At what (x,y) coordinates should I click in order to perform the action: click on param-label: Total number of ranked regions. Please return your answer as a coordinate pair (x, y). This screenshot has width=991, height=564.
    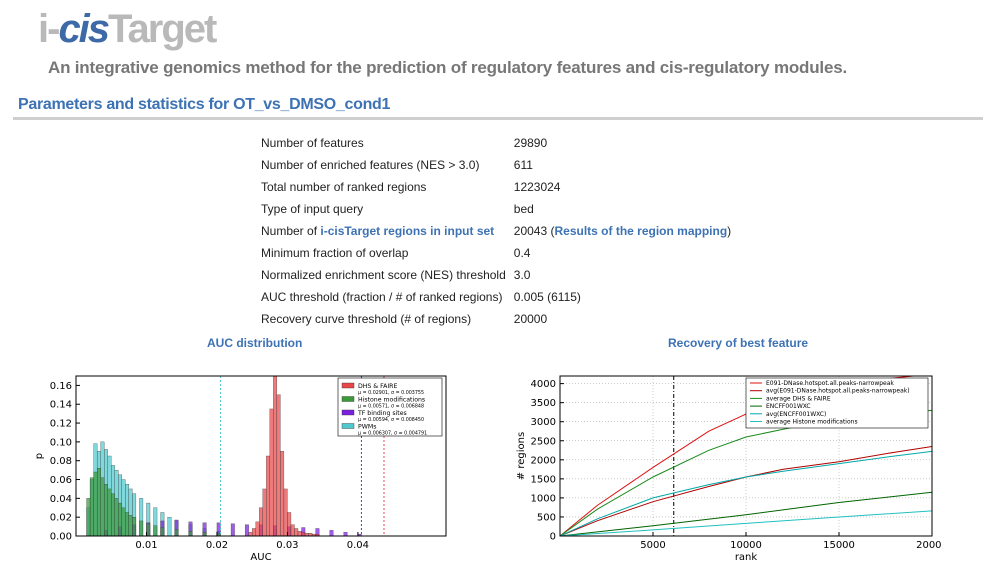
    Looking at the image, I should click on (344, 187).